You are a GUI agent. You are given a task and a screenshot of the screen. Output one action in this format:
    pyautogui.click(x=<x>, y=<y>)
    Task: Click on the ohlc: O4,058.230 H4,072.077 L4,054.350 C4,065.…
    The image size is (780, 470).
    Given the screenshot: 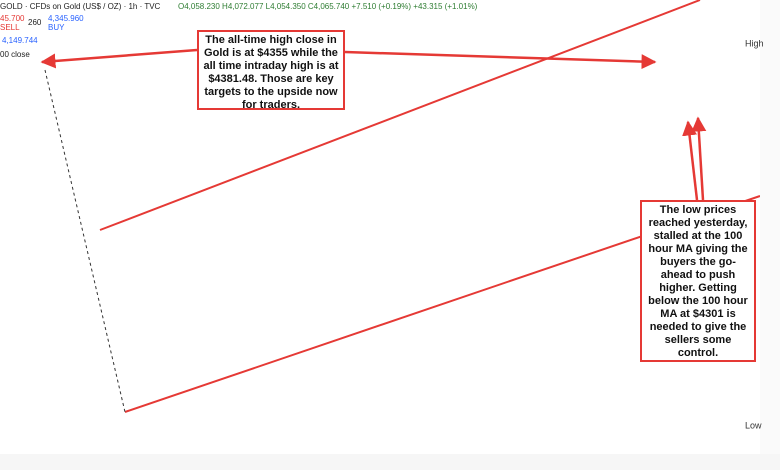 What is the action you would take?
    pyautogui.click(x=328, y=6)
    